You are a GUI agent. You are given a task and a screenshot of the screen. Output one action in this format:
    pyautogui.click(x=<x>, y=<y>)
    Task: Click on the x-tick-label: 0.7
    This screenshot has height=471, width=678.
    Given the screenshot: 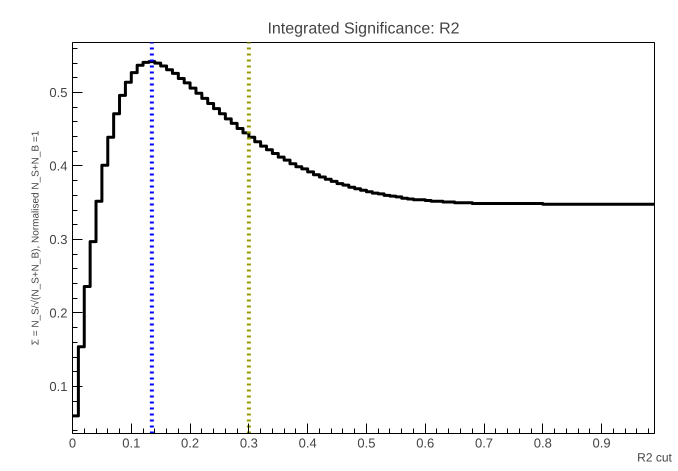 What is the action you would take?
    pyautogui.click(x=484, y=443)
    